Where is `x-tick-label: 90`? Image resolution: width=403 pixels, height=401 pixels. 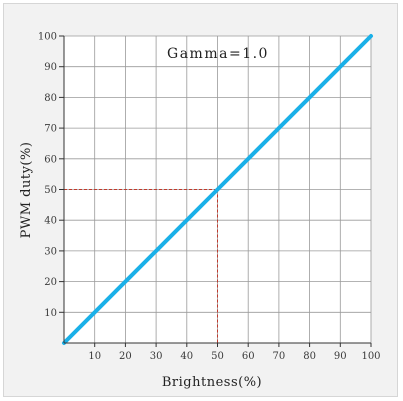
x-tick-label: 90 is located at coordinates (340, 356).